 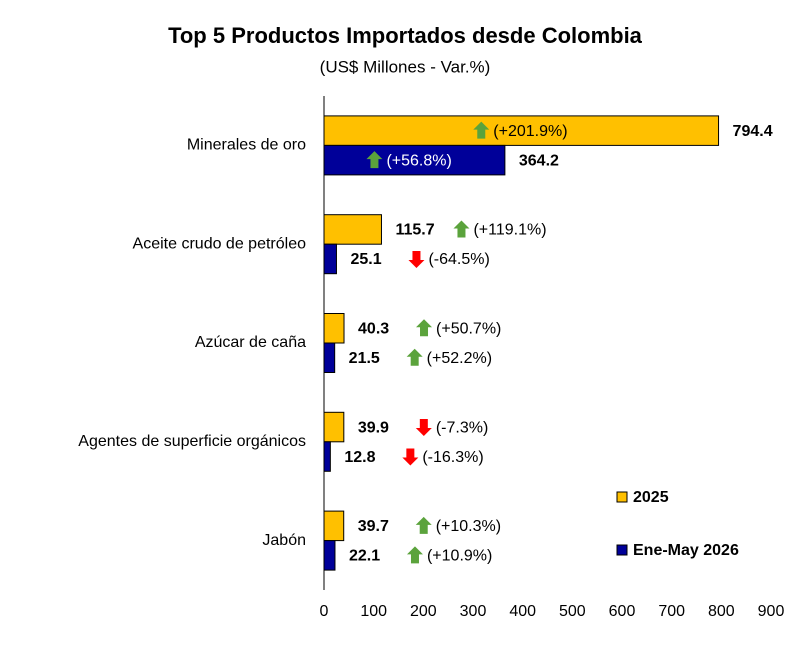 I want to click on change-label: (+52.2%), so click(x=459, y=358).